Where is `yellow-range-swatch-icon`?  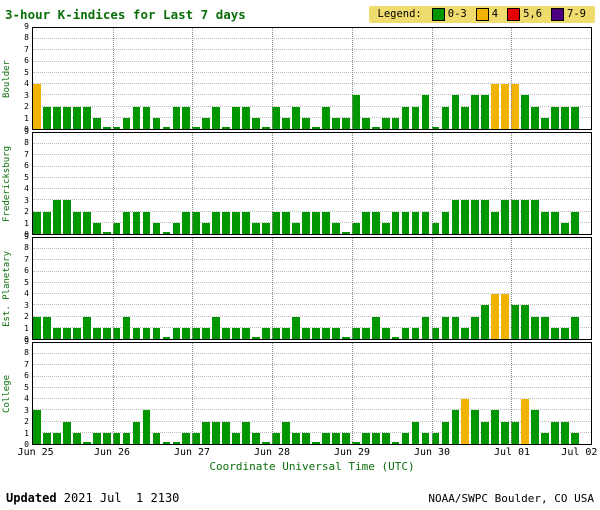
yellow-range-swatch-icon is located at coordinates (482, 14).